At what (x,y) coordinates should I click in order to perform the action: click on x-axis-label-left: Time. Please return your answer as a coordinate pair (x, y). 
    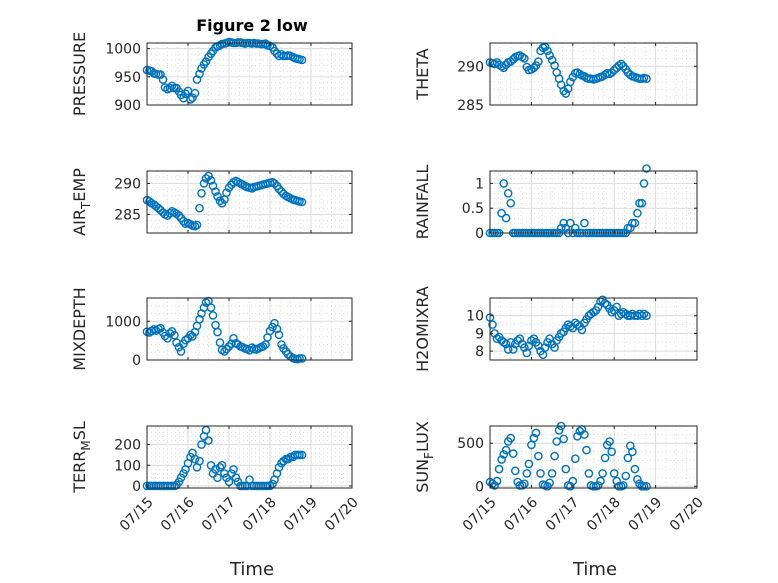
    Looking at the image, I should click on (251, 569).